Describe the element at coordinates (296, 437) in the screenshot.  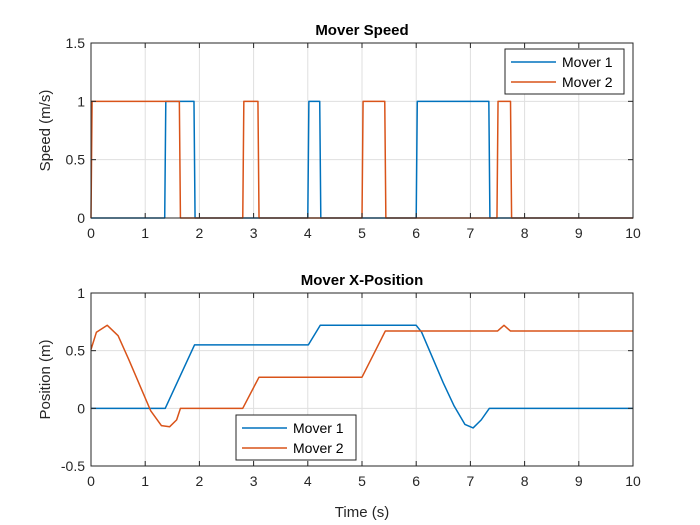
I see `position-legend` at that location.